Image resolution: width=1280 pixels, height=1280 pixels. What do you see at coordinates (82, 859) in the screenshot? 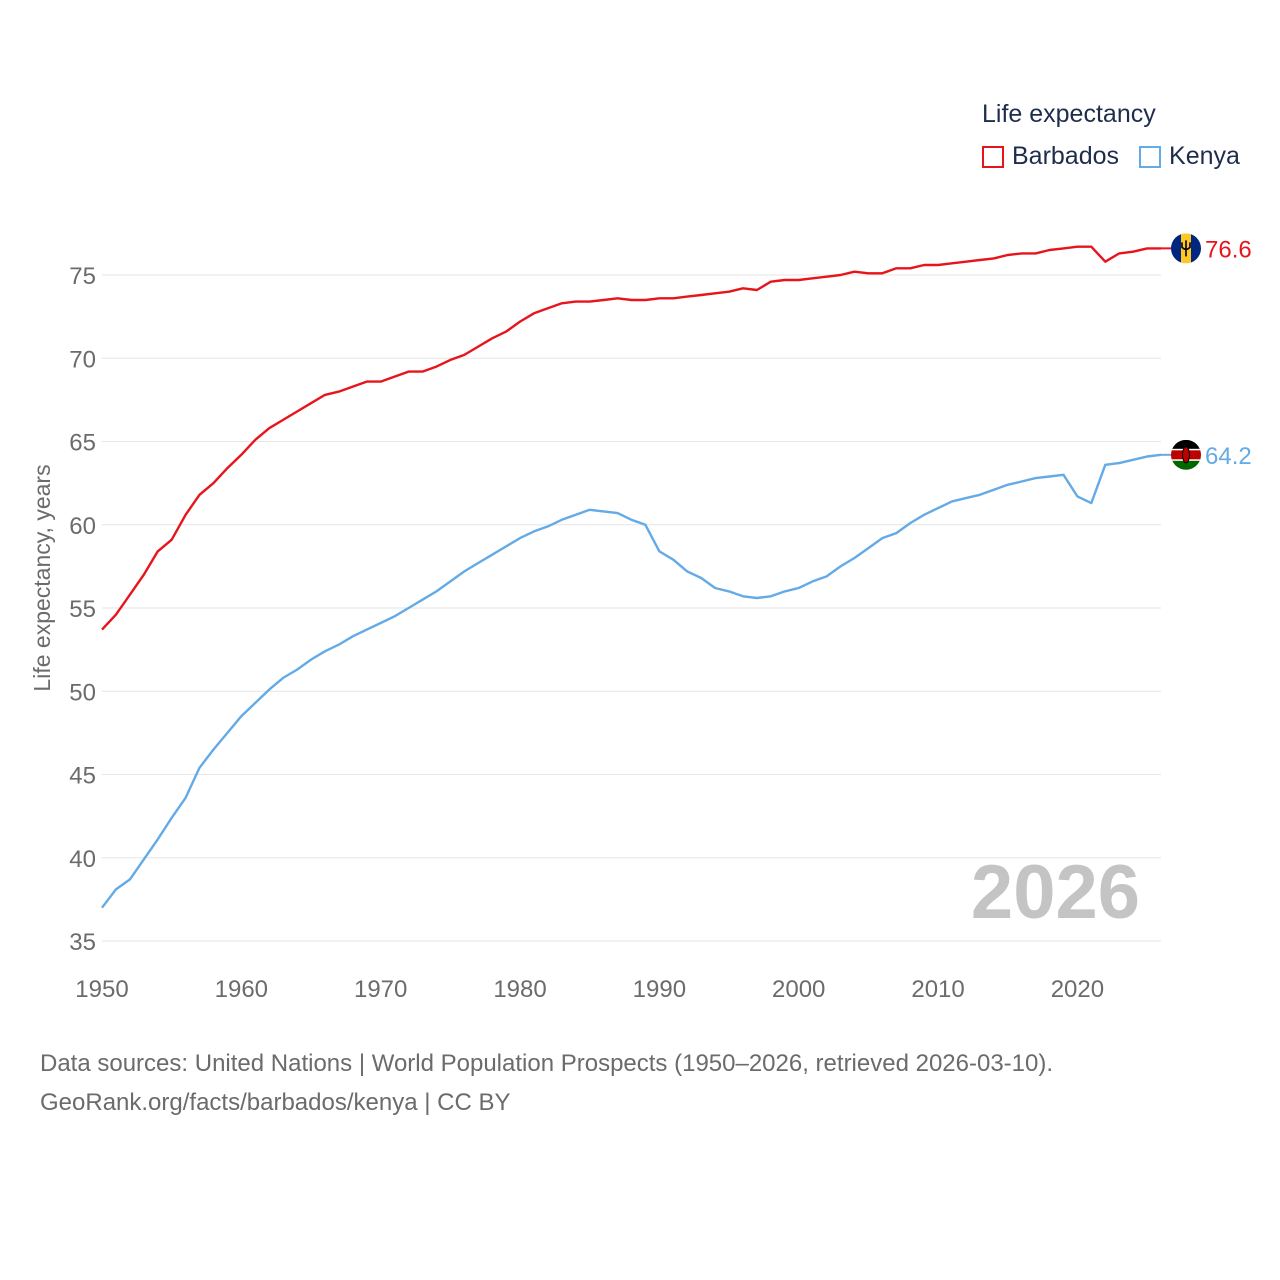
I see `y-tick-40: 40` at bounding box center [82, 859].